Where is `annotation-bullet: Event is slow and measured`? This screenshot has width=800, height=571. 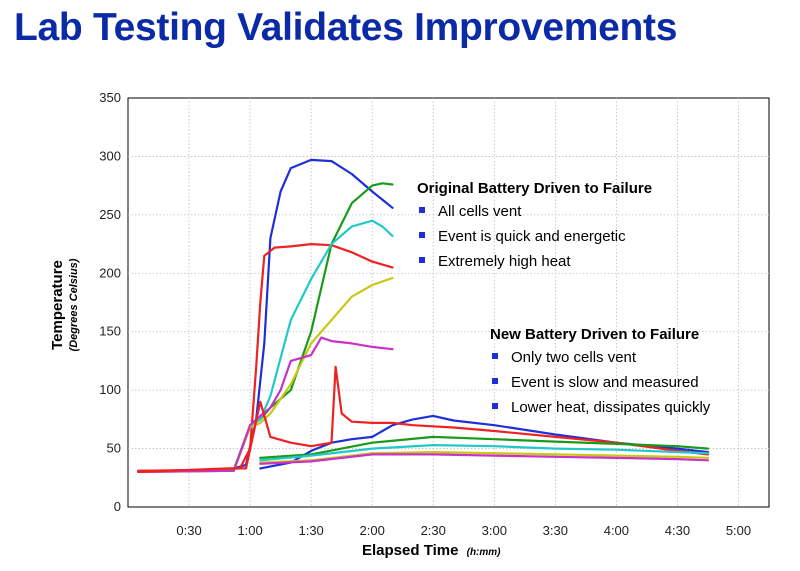
annotation-bullet: Event is slow and measured is located at coordinates (605, 382).